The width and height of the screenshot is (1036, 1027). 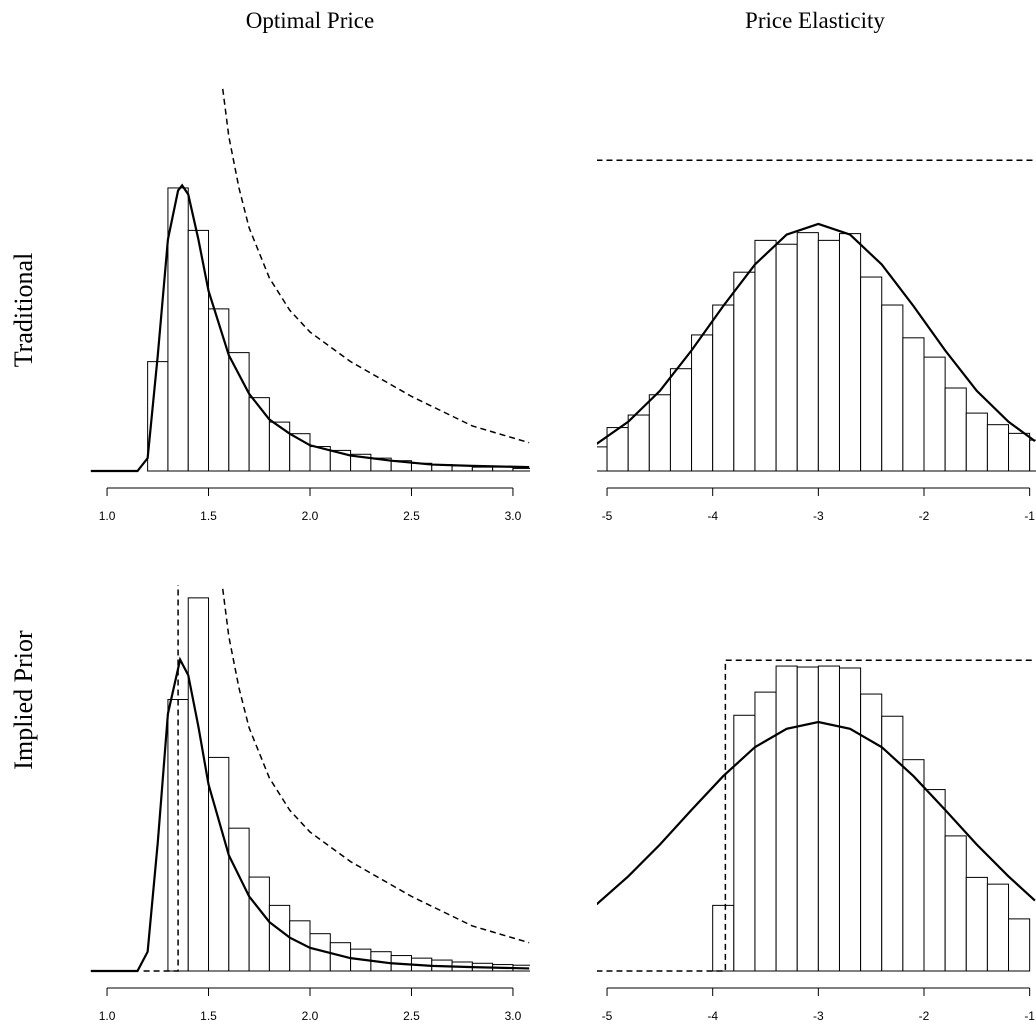 I want to click on row-label: Implied Prior, so click(x=23, y=700).